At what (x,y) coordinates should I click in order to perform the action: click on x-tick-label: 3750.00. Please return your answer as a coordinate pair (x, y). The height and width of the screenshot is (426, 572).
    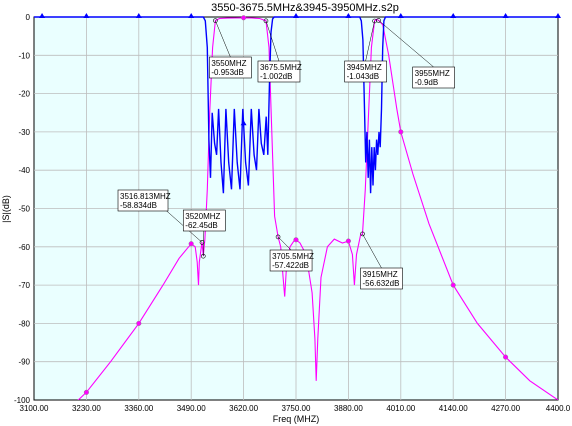
    Looking at the image, I should click on (296, 408).